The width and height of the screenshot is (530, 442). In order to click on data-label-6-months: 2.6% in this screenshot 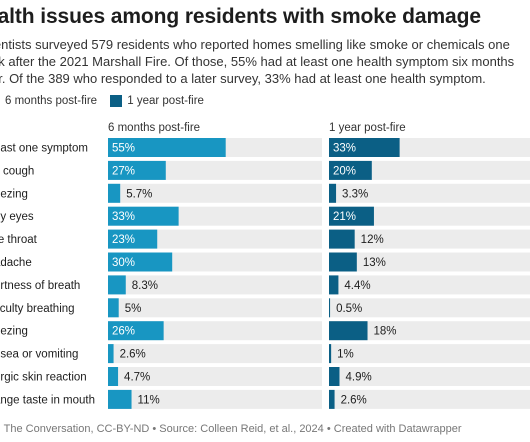, I will do `click(133, 355)`.